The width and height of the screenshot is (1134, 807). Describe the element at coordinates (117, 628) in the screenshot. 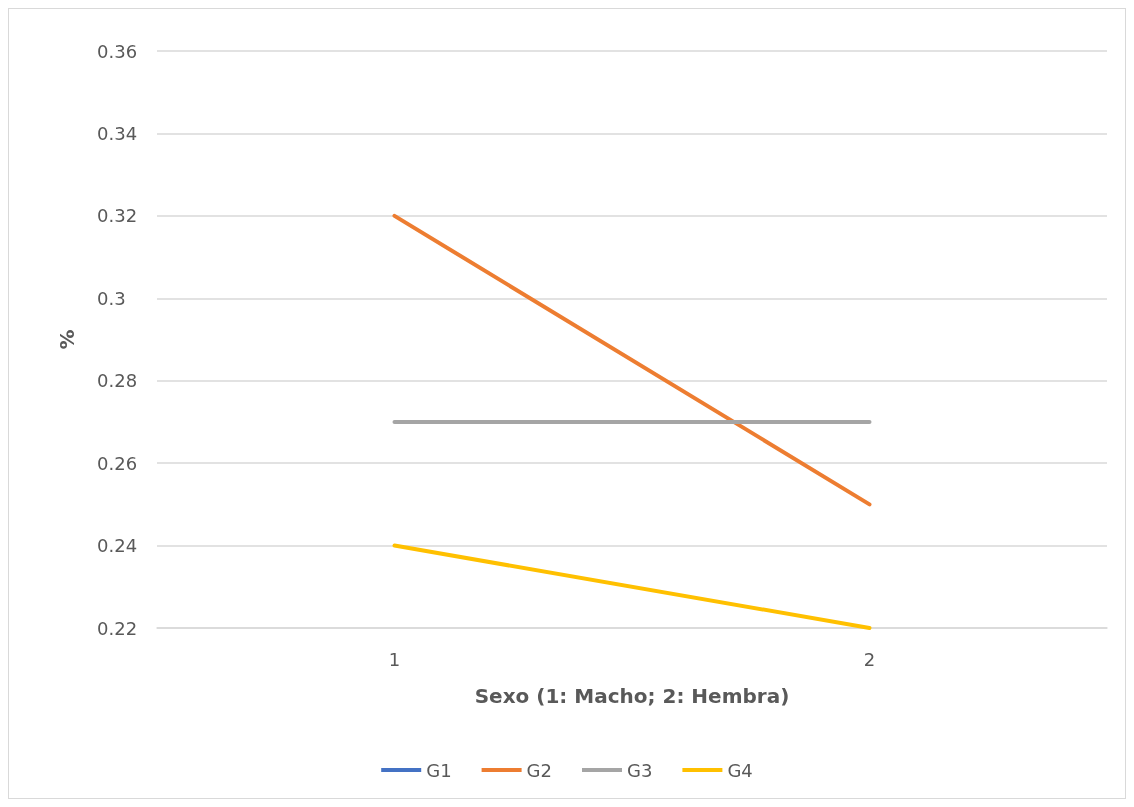

I see `y-tick-label: 0.22` at that location.